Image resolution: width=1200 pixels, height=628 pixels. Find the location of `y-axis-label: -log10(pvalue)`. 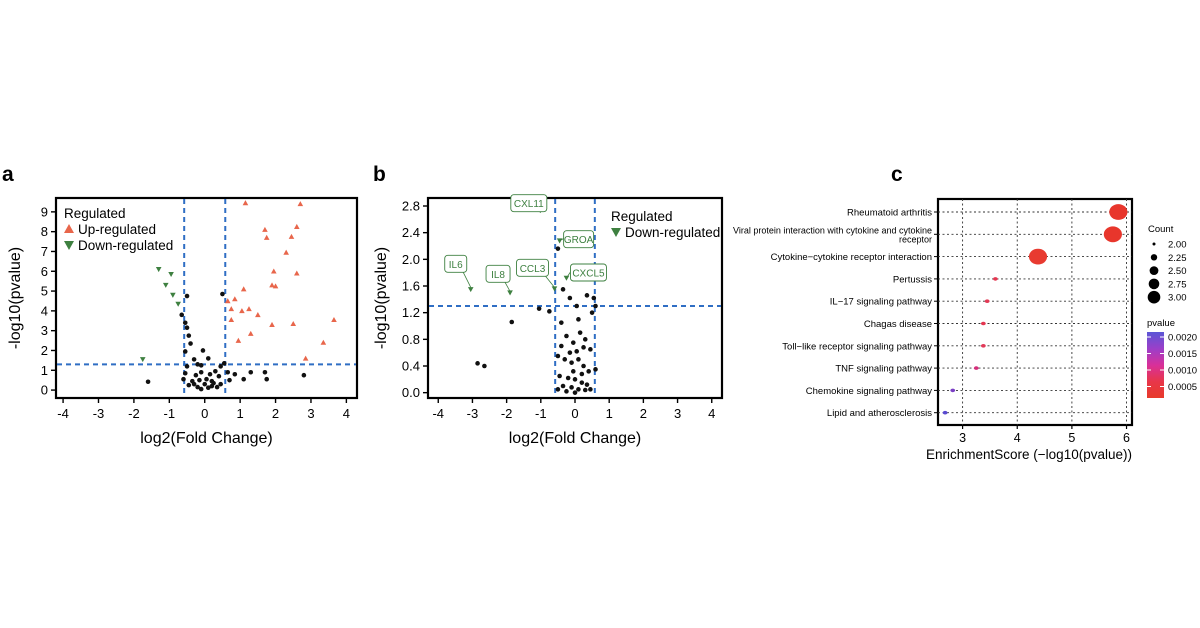

y-axis-label: -log10(pvalue) is located at coordinates (381, 298).